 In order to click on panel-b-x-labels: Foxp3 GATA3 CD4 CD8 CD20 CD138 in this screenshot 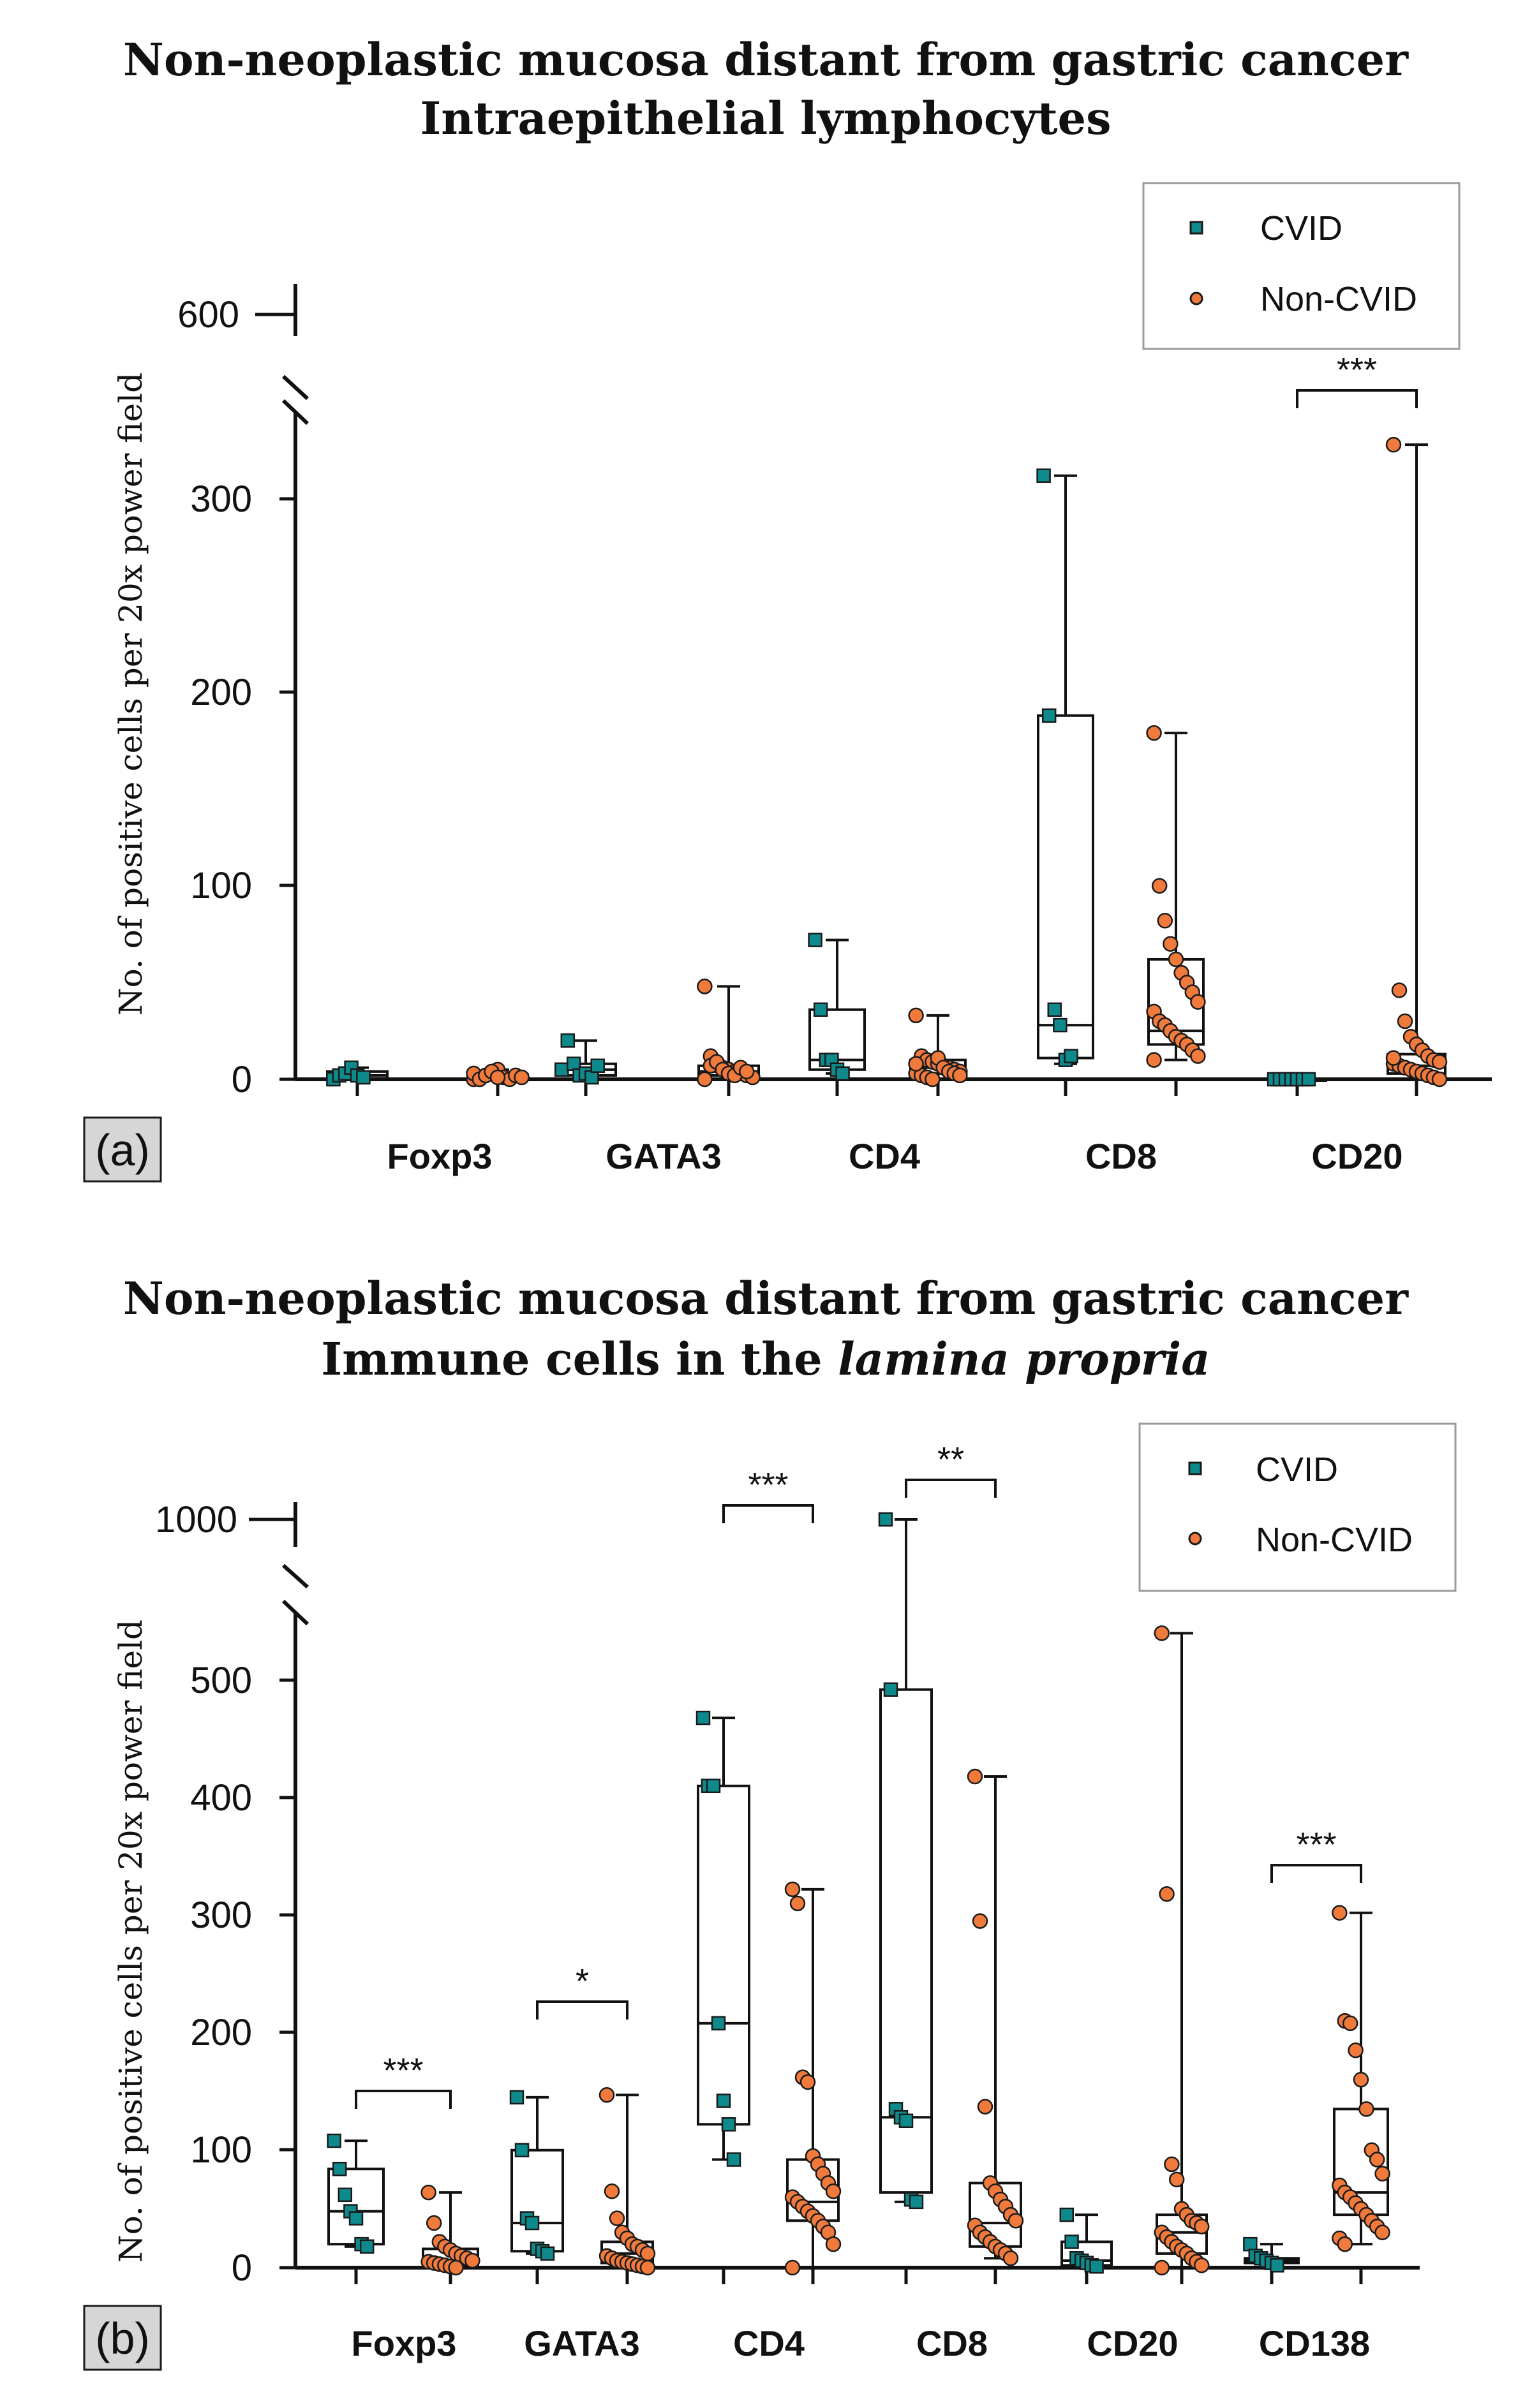, I will do `click(861, 2343)`.